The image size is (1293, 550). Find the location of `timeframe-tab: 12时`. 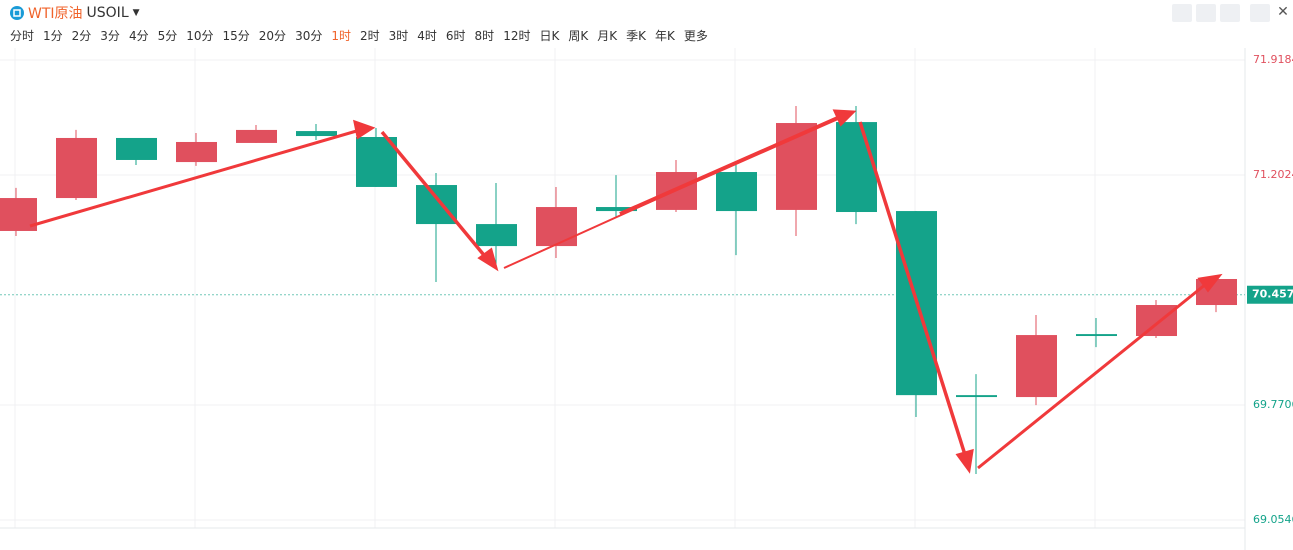

timeframe-tab: 12时 is located at coordinates (517, 36).